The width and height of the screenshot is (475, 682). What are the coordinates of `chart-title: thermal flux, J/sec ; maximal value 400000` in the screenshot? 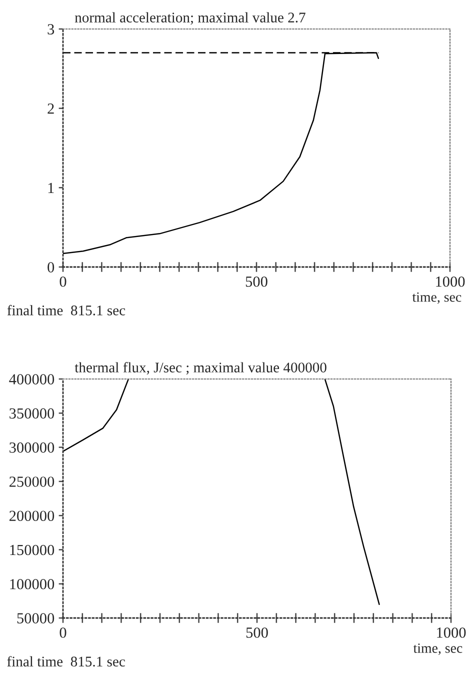 It's located at (200, 368).